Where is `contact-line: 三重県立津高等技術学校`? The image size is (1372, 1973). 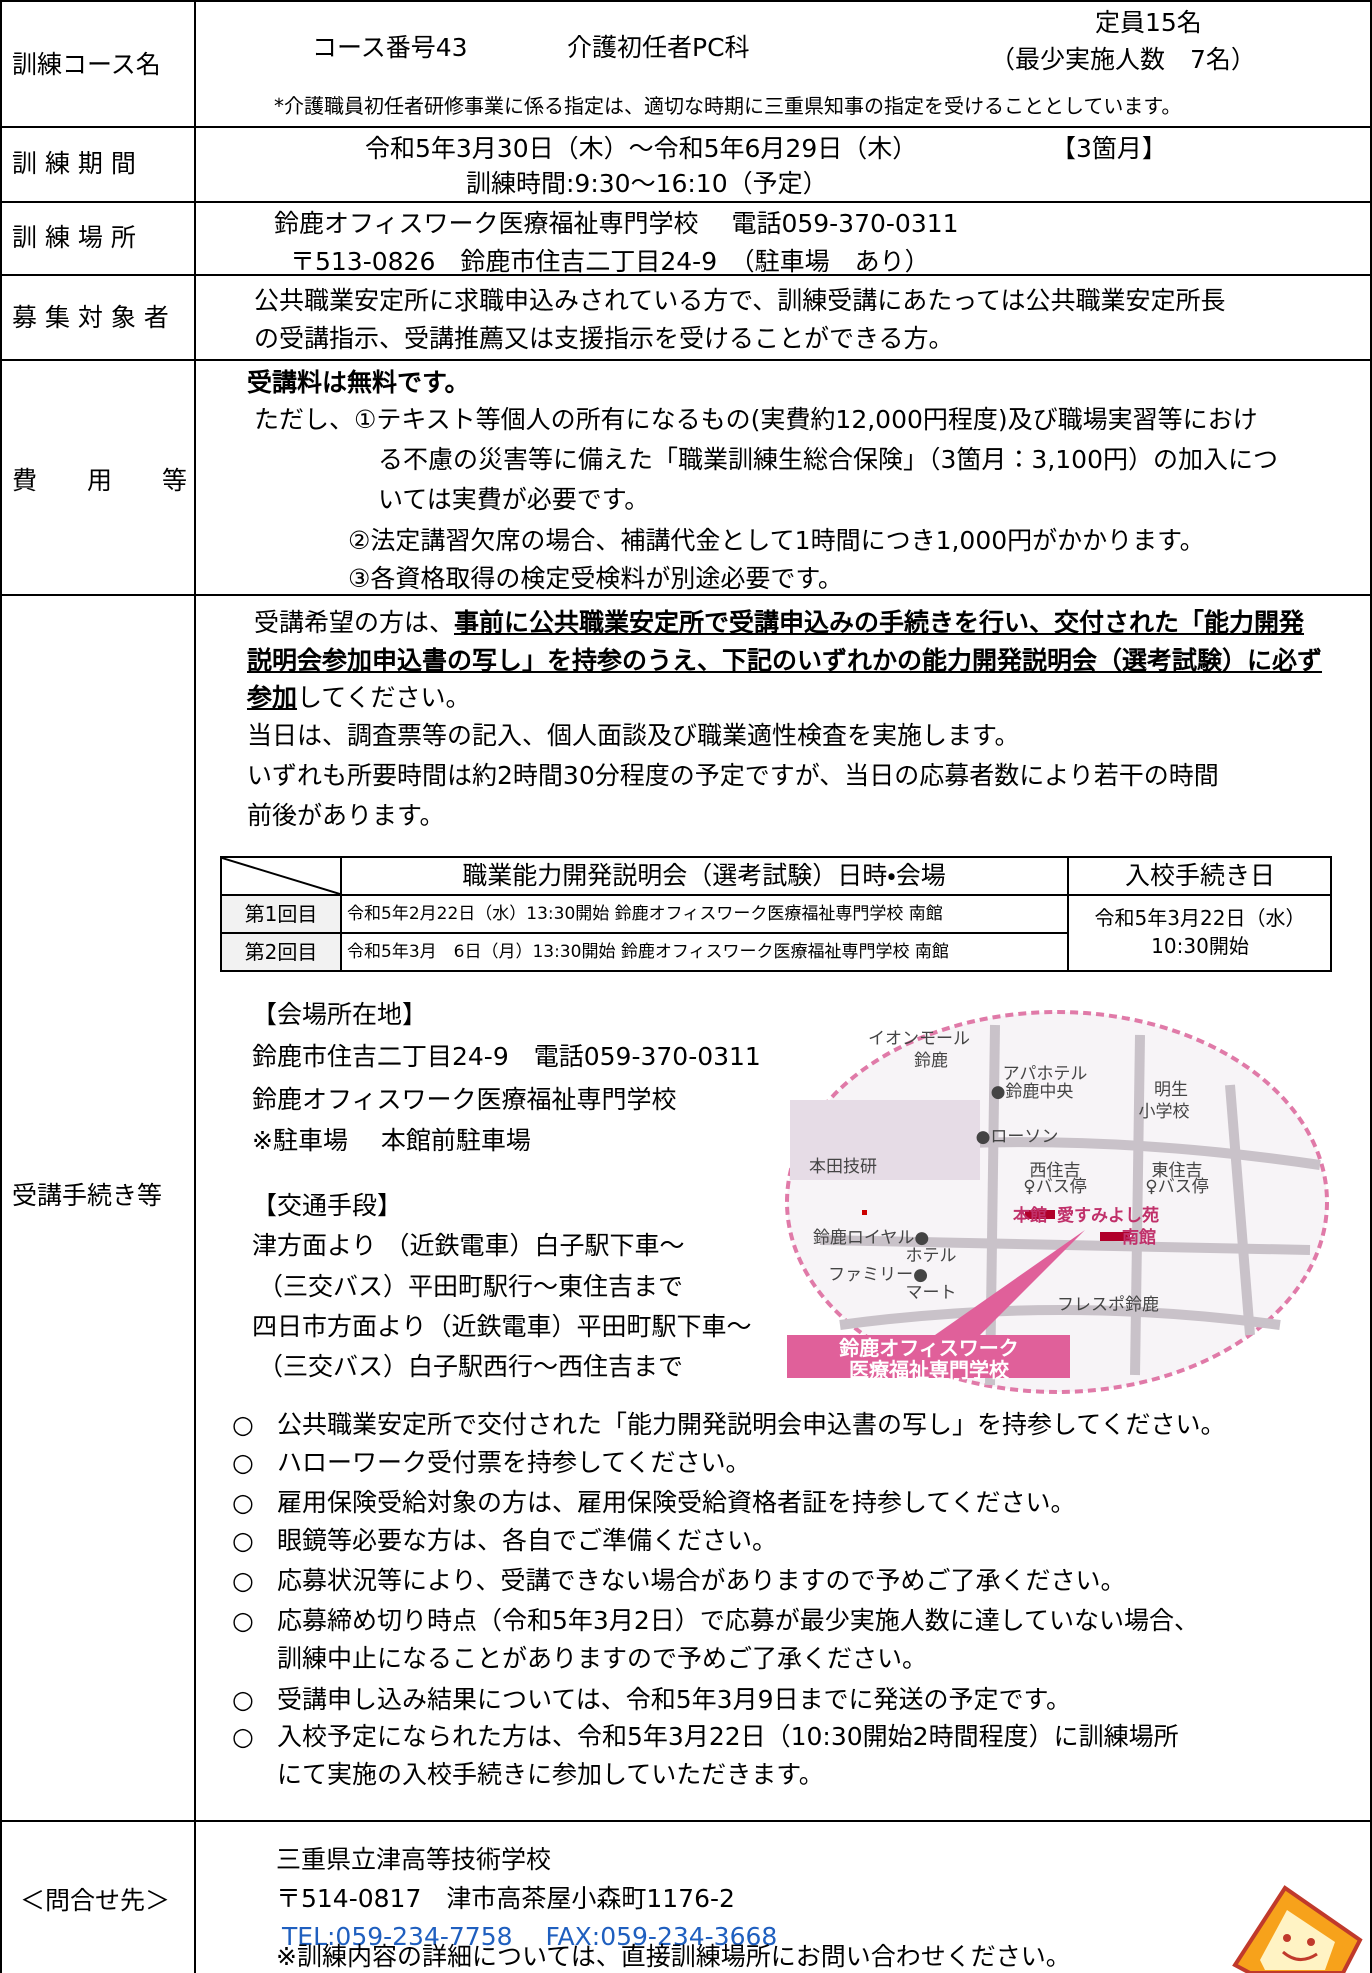
contact-line: 三重県立津高等技術学校 is located at coordinates (414, 1859).